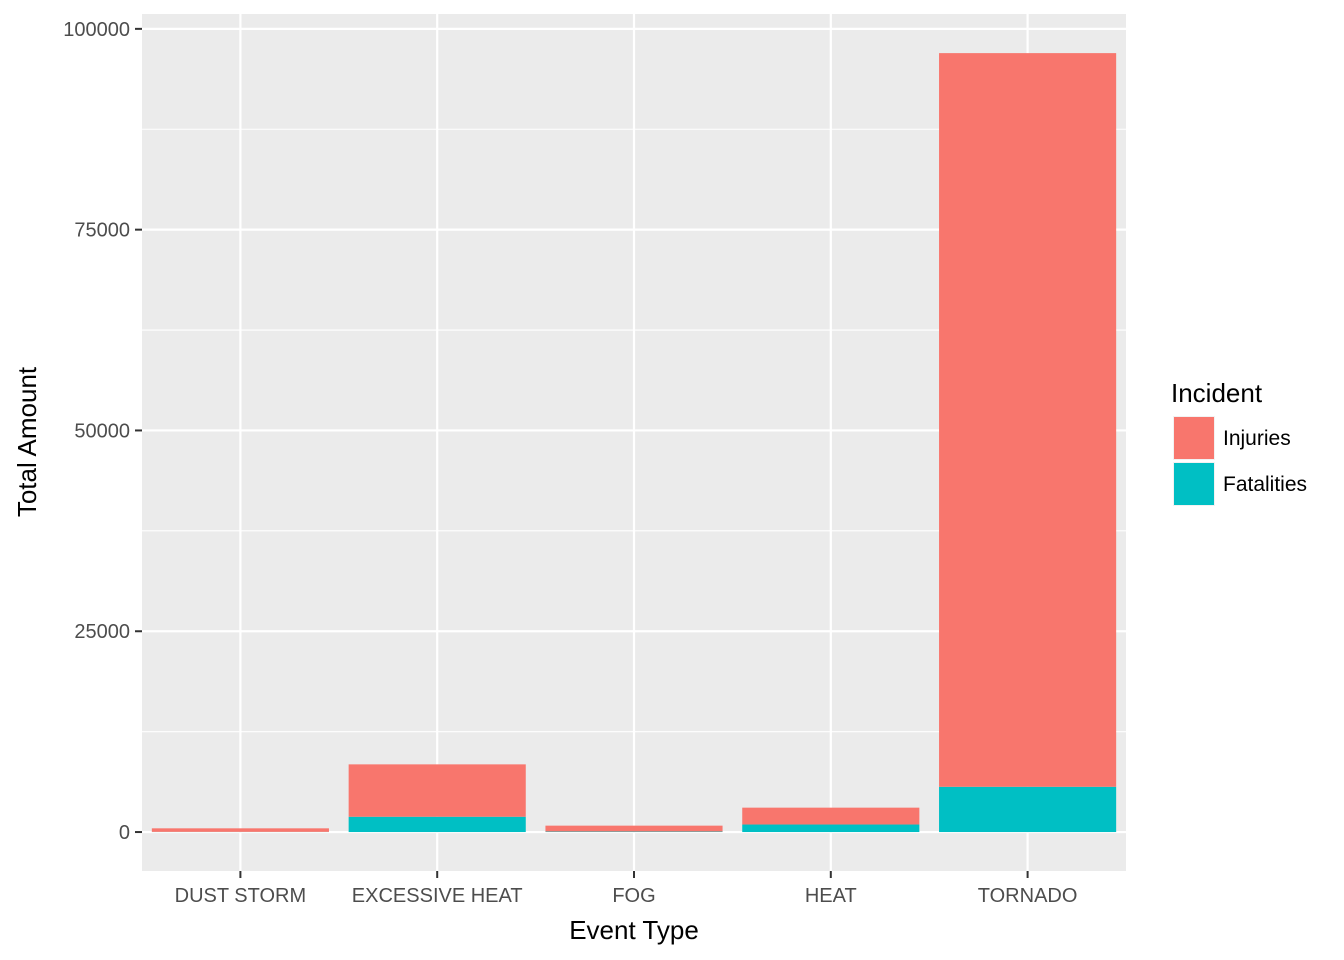 The image size is (1344, 960). Describe the element at coordinates (27, 441) in the screenshot. I see `y-axis-title: Total Amount` at that location.